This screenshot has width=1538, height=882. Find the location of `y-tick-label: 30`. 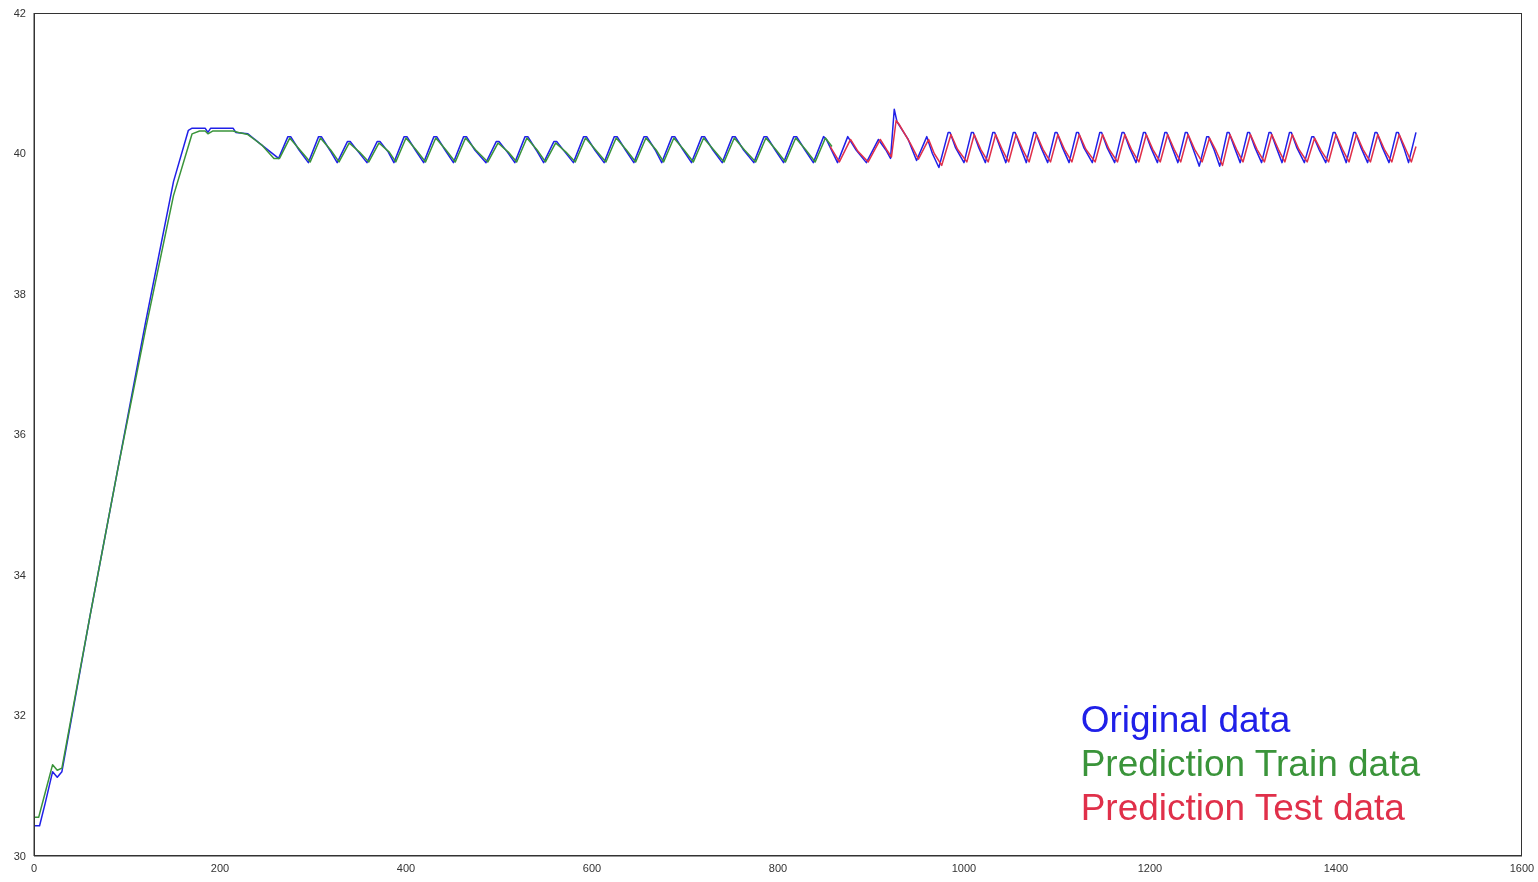

y-tick-label: 30 is located at coordinates (19, 855).